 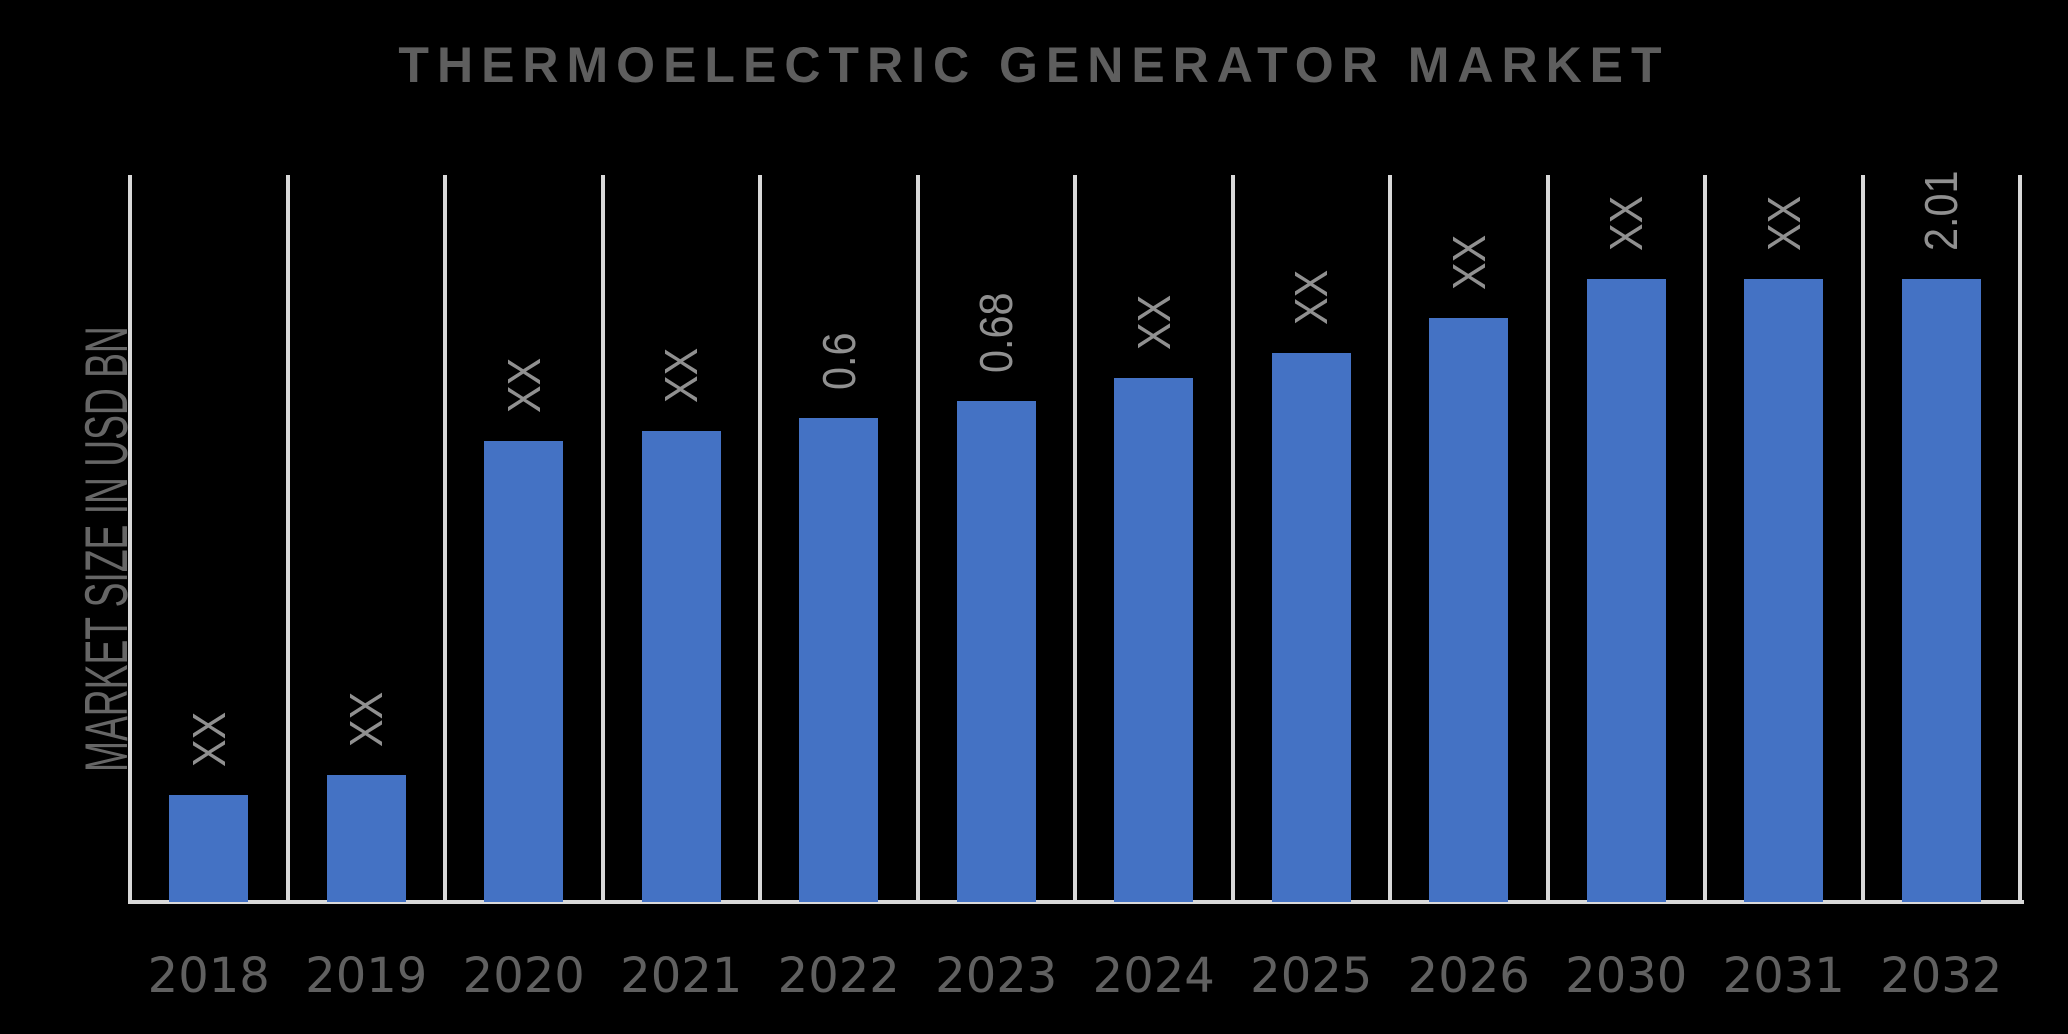 I want to click on x-axis-line, so click(x=1076, y=902).